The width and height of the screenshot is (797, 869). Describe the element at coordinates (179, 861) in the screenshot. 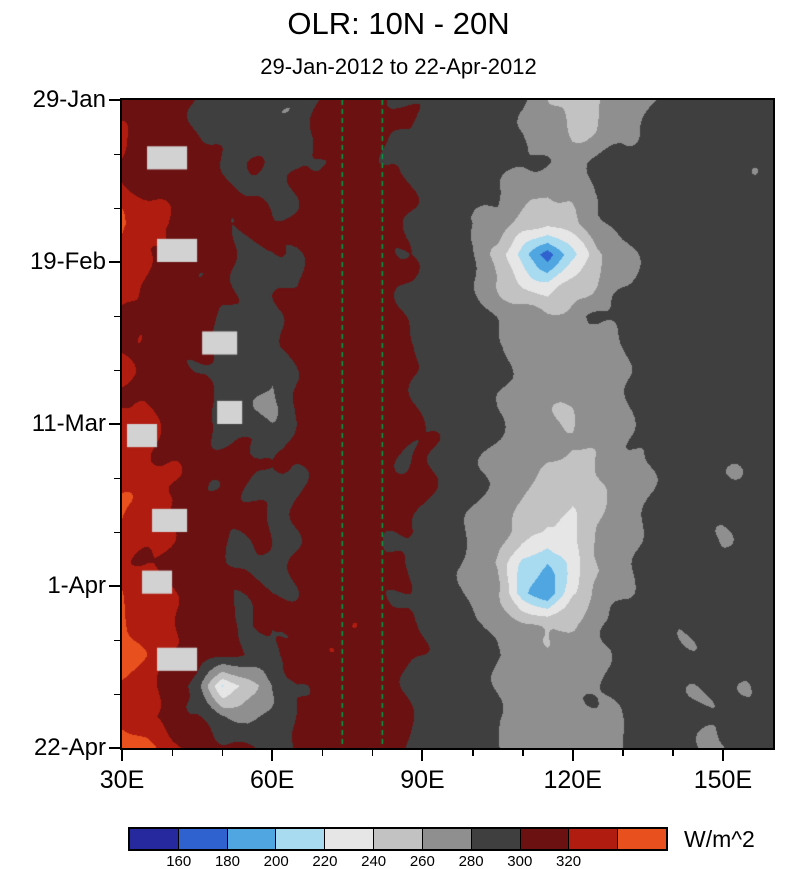

I see `colorbar-tick-label: 160` at that location.